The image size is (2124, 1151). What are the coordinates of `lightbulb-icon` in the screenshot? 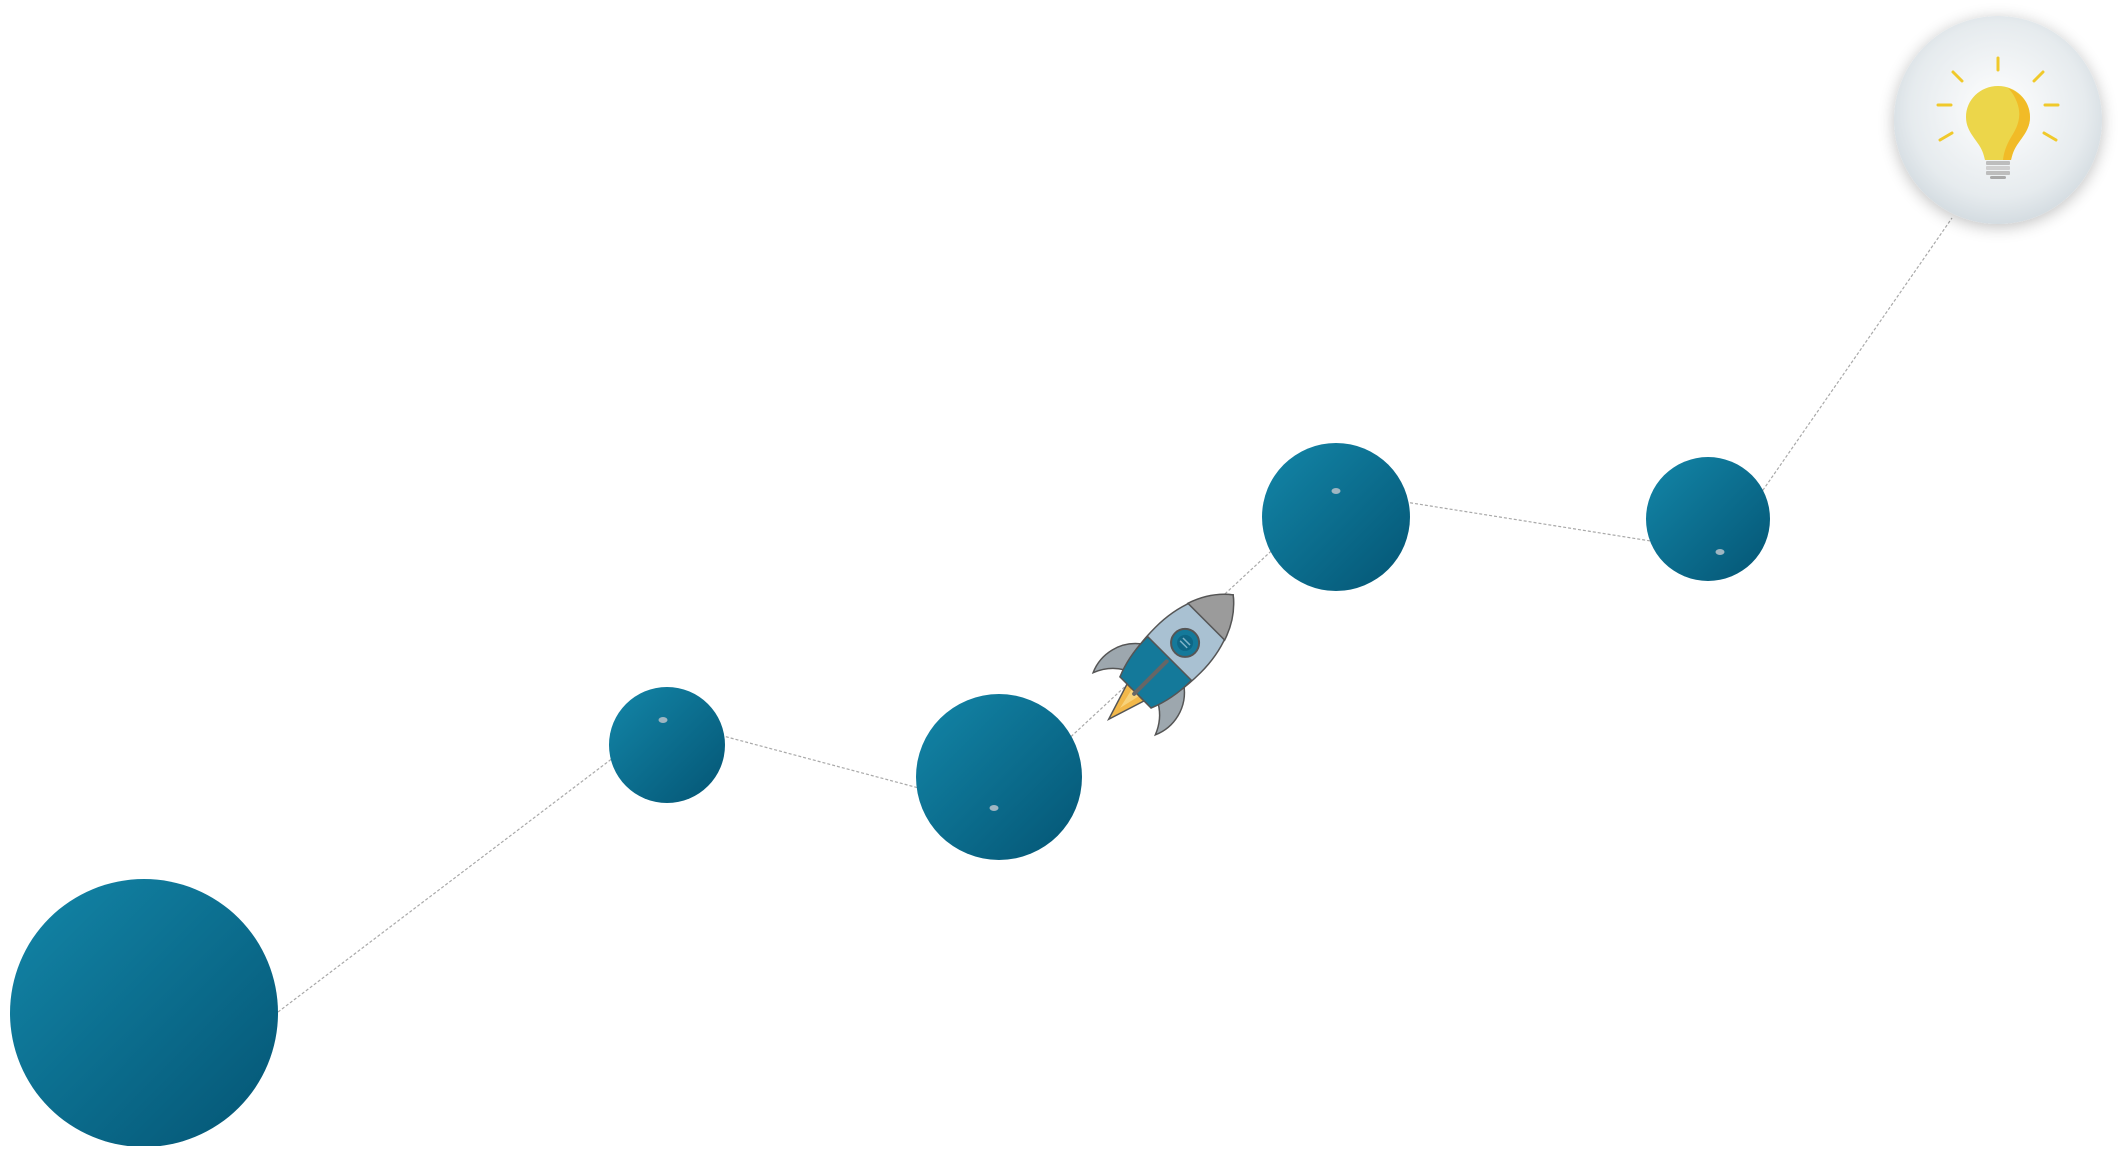 It's located at (1998, 117).